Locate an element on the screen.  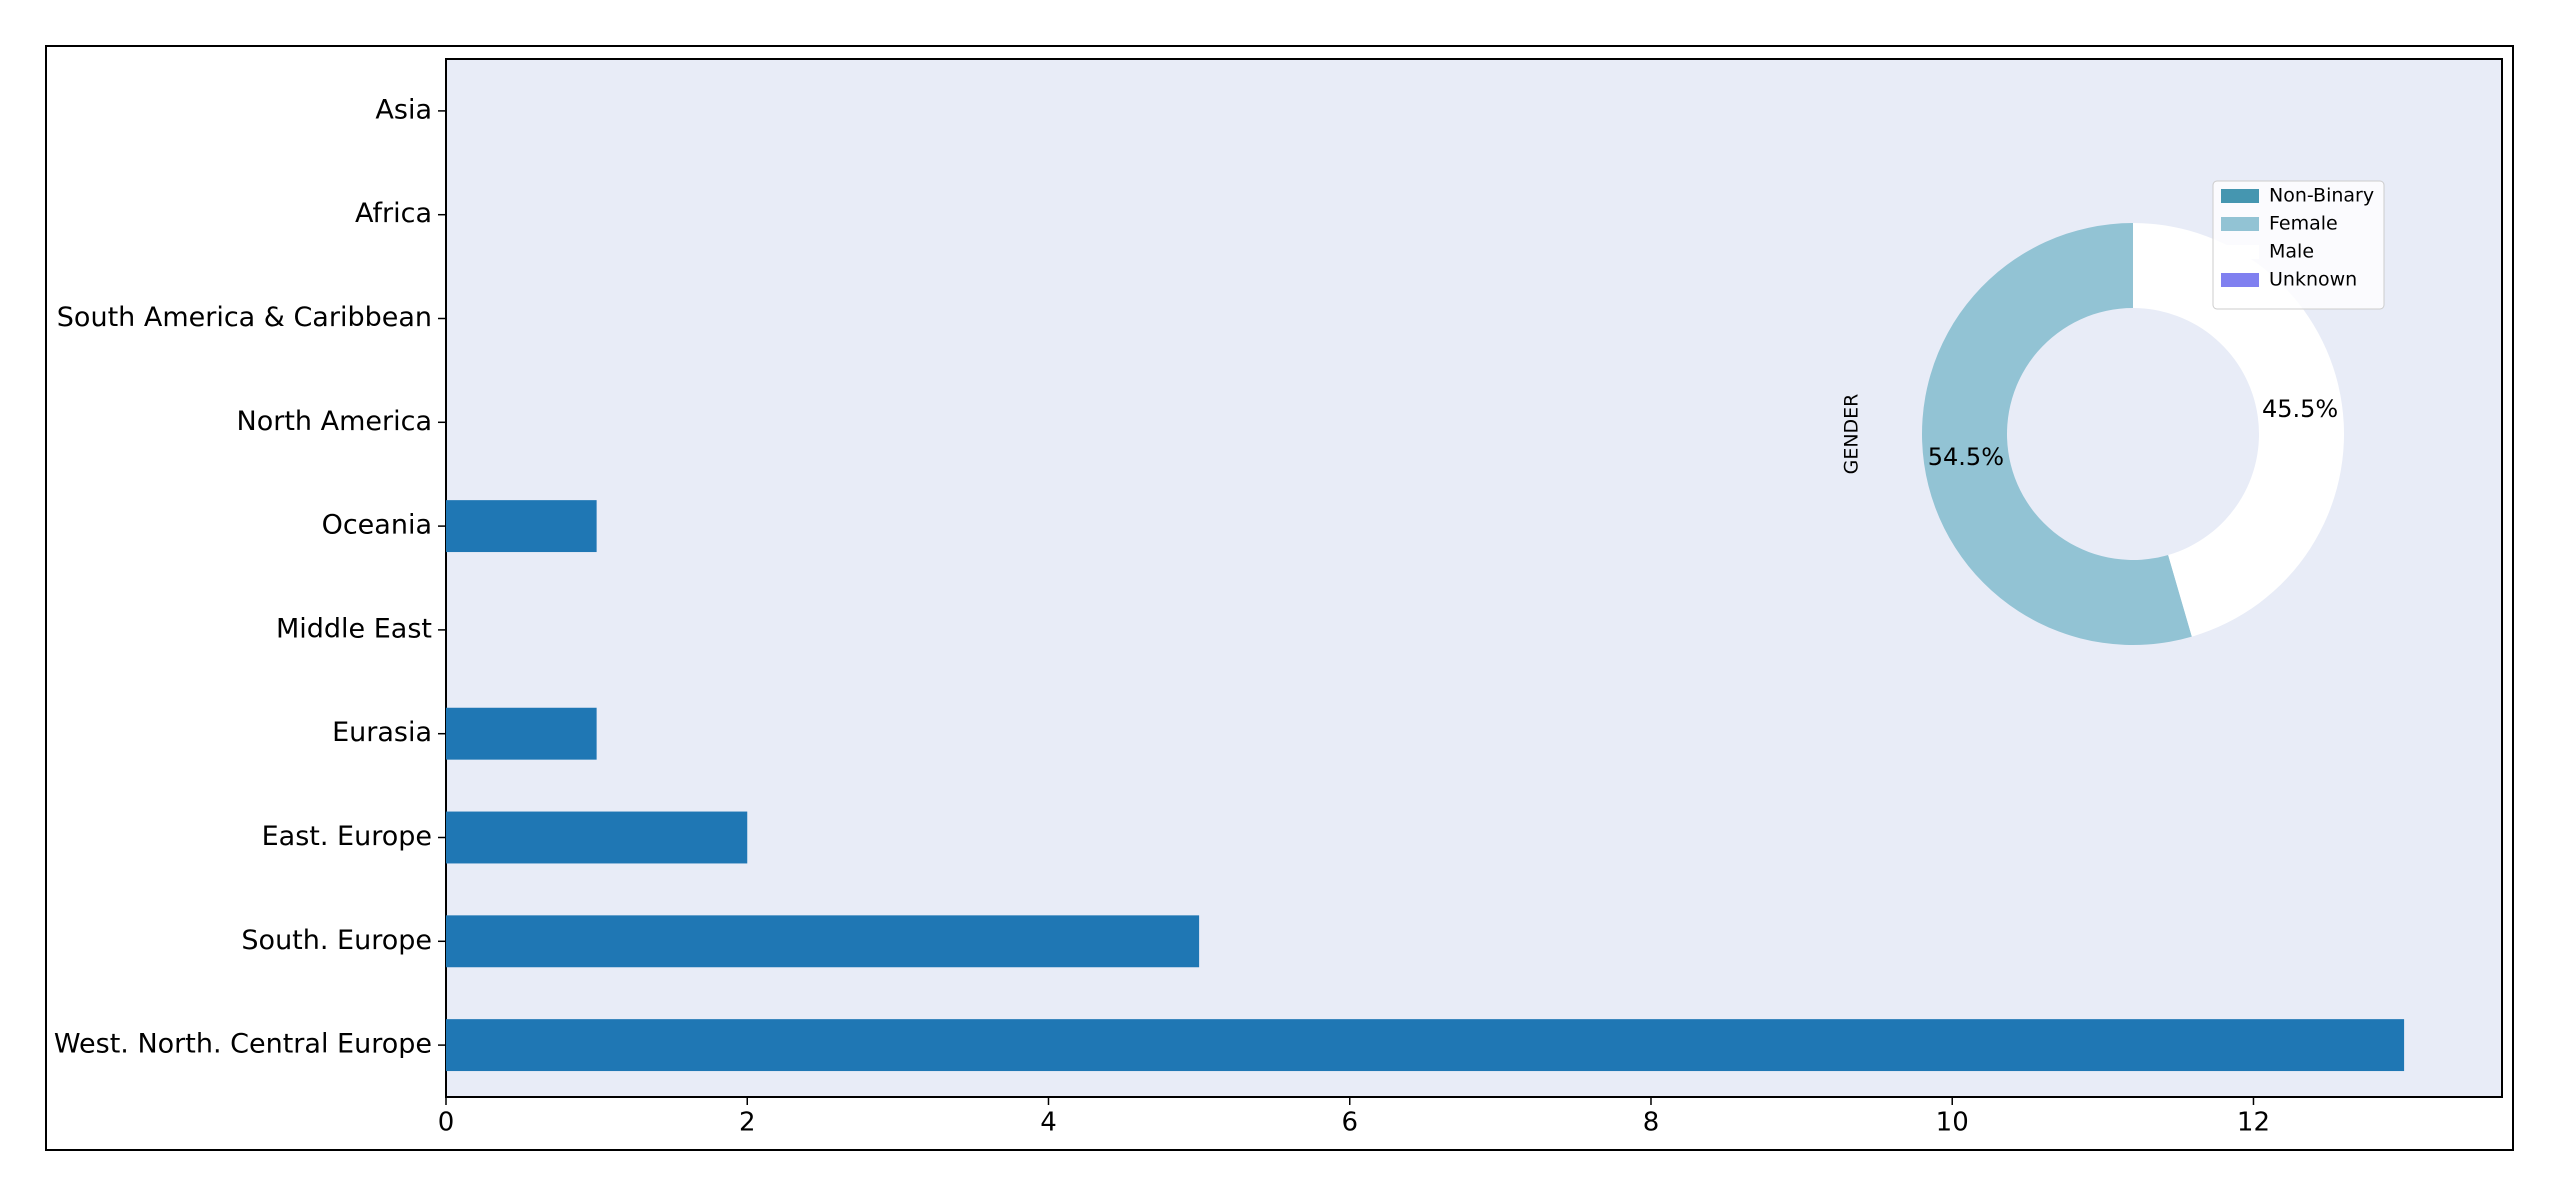
y-tick-label: East. Europe is located at coordinates (347, 836).